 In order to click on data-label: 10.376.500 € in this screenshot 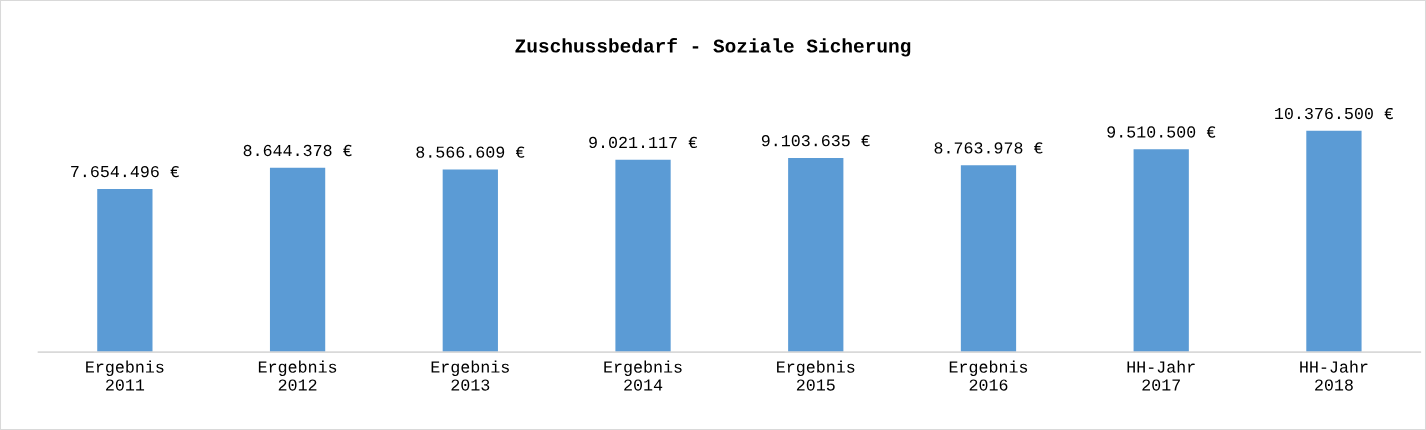, I will do `click(1334, 113)`.